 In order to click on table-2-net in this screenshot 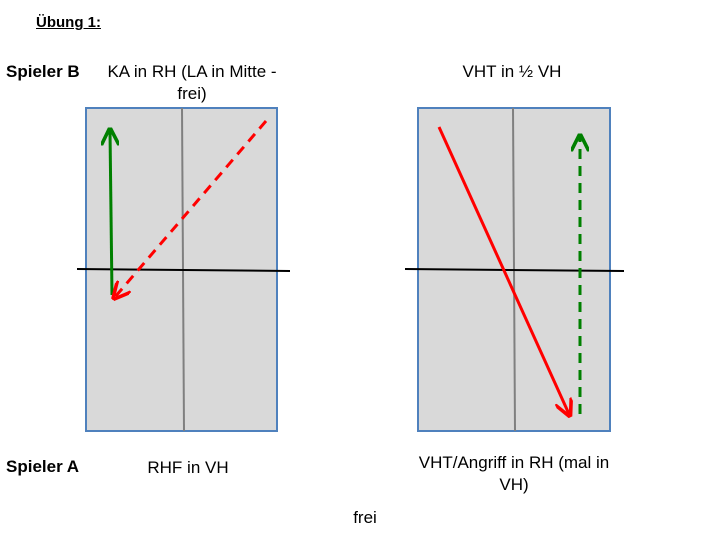, I will do `click(514, 270)`.